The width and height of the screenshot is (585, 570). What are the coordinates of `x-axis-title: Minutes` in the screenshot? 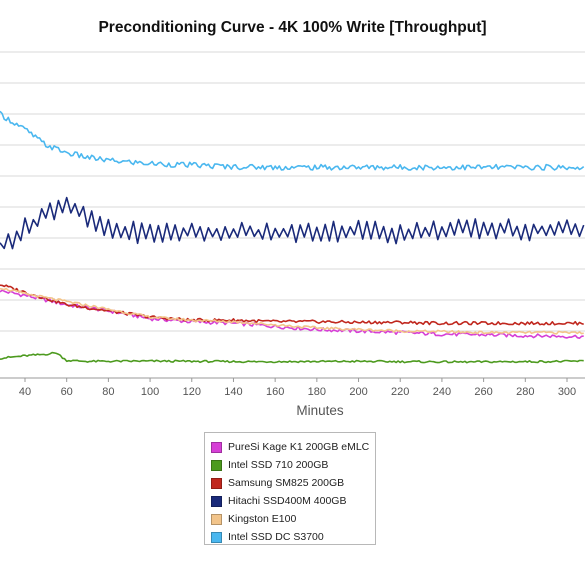 It's located at (320, 410).